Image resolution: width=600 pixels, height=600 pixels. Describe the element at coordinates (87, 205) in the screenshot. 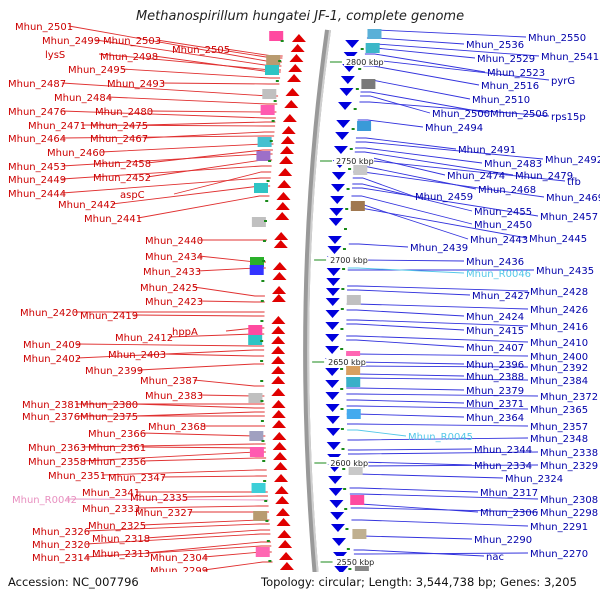

I see `gene-label: Mhun_2442` at that location.